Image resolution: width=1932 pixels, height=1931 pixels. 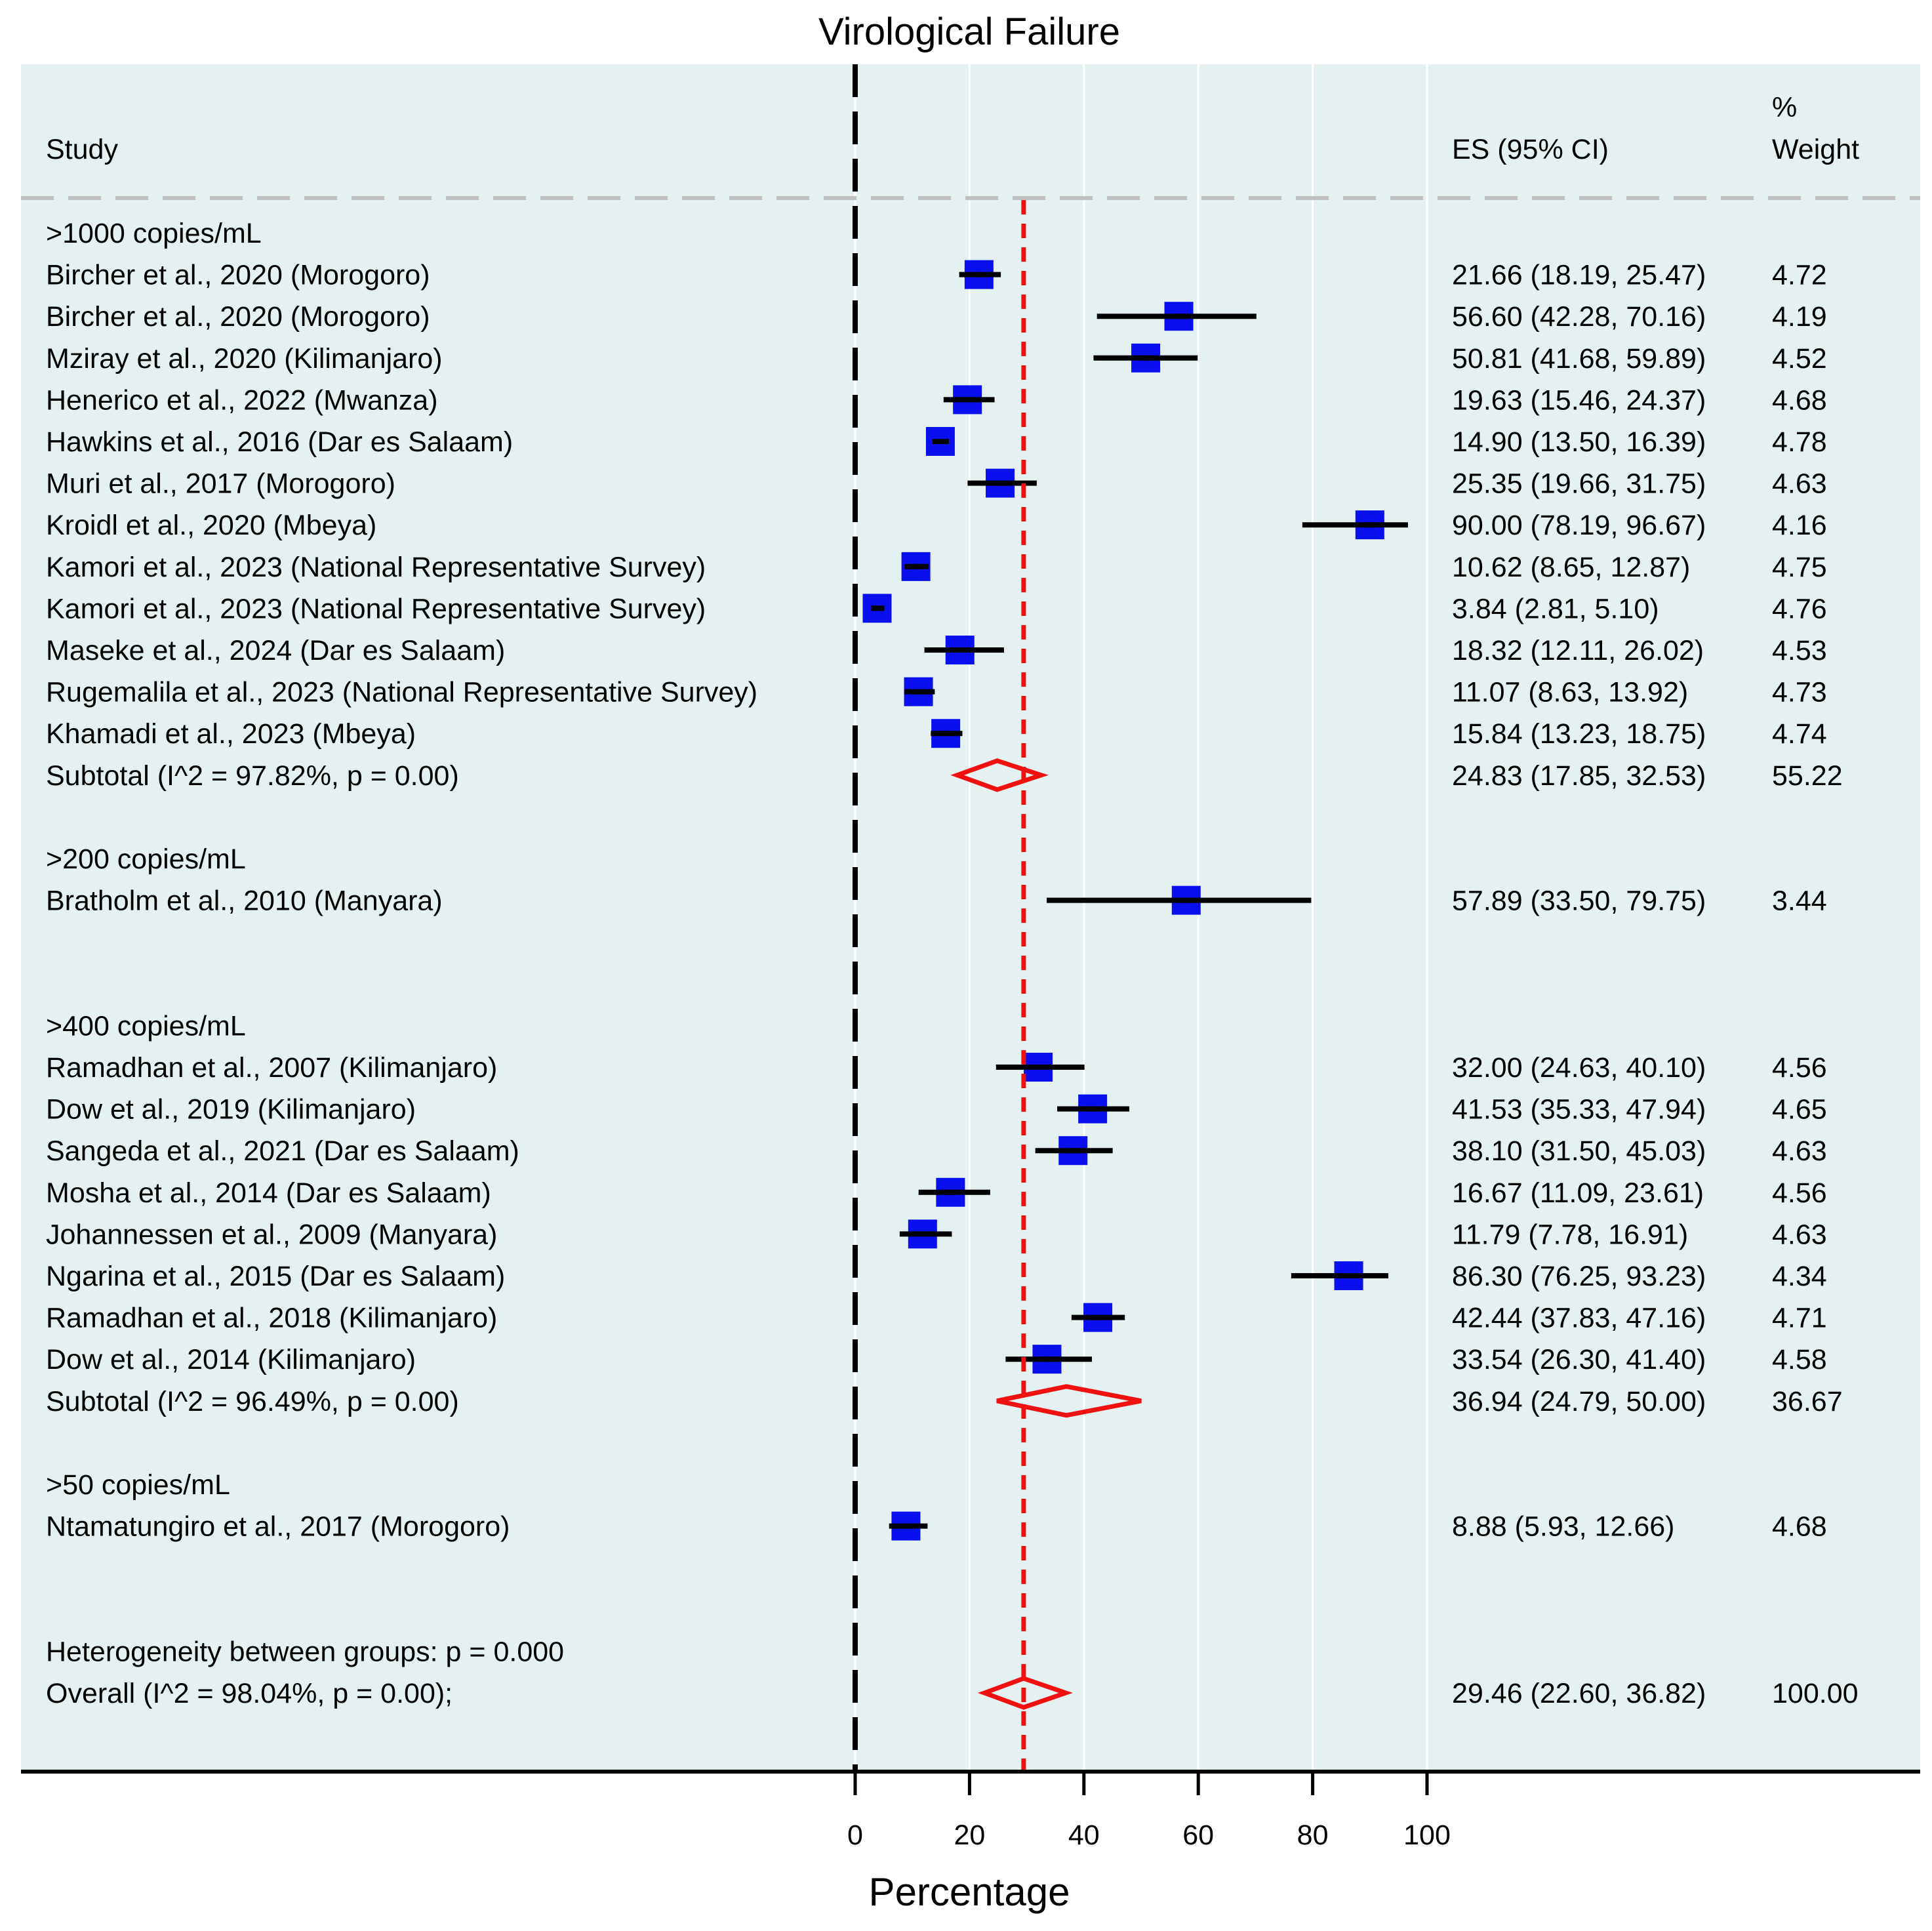 What do you see at coordinates (1579, 317) in the screenshot?
I see `es-ci-text: 56.60 (42.28, 70.16)` at bounding box center [1579, 317].